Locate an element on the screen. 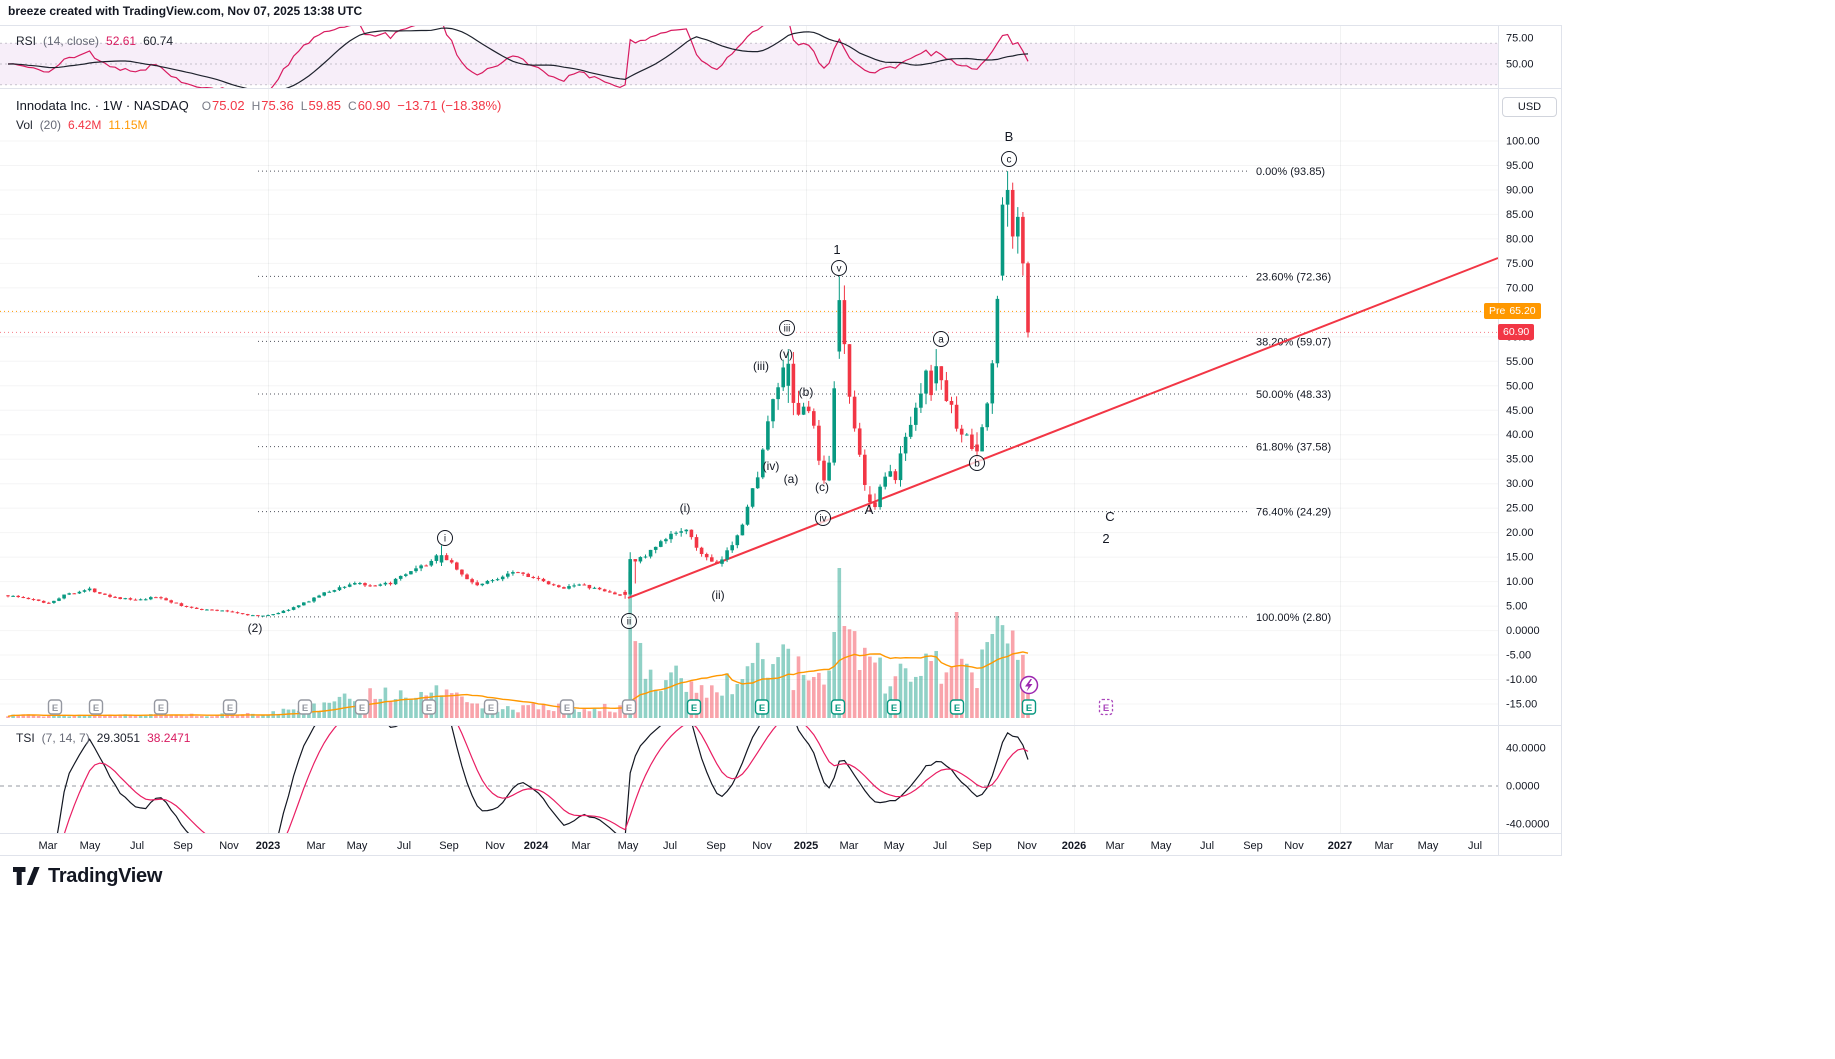 The height and width of the screenshot is (1059, 1835). svg-text: 5.00 is located at coordinates (1516, 607).